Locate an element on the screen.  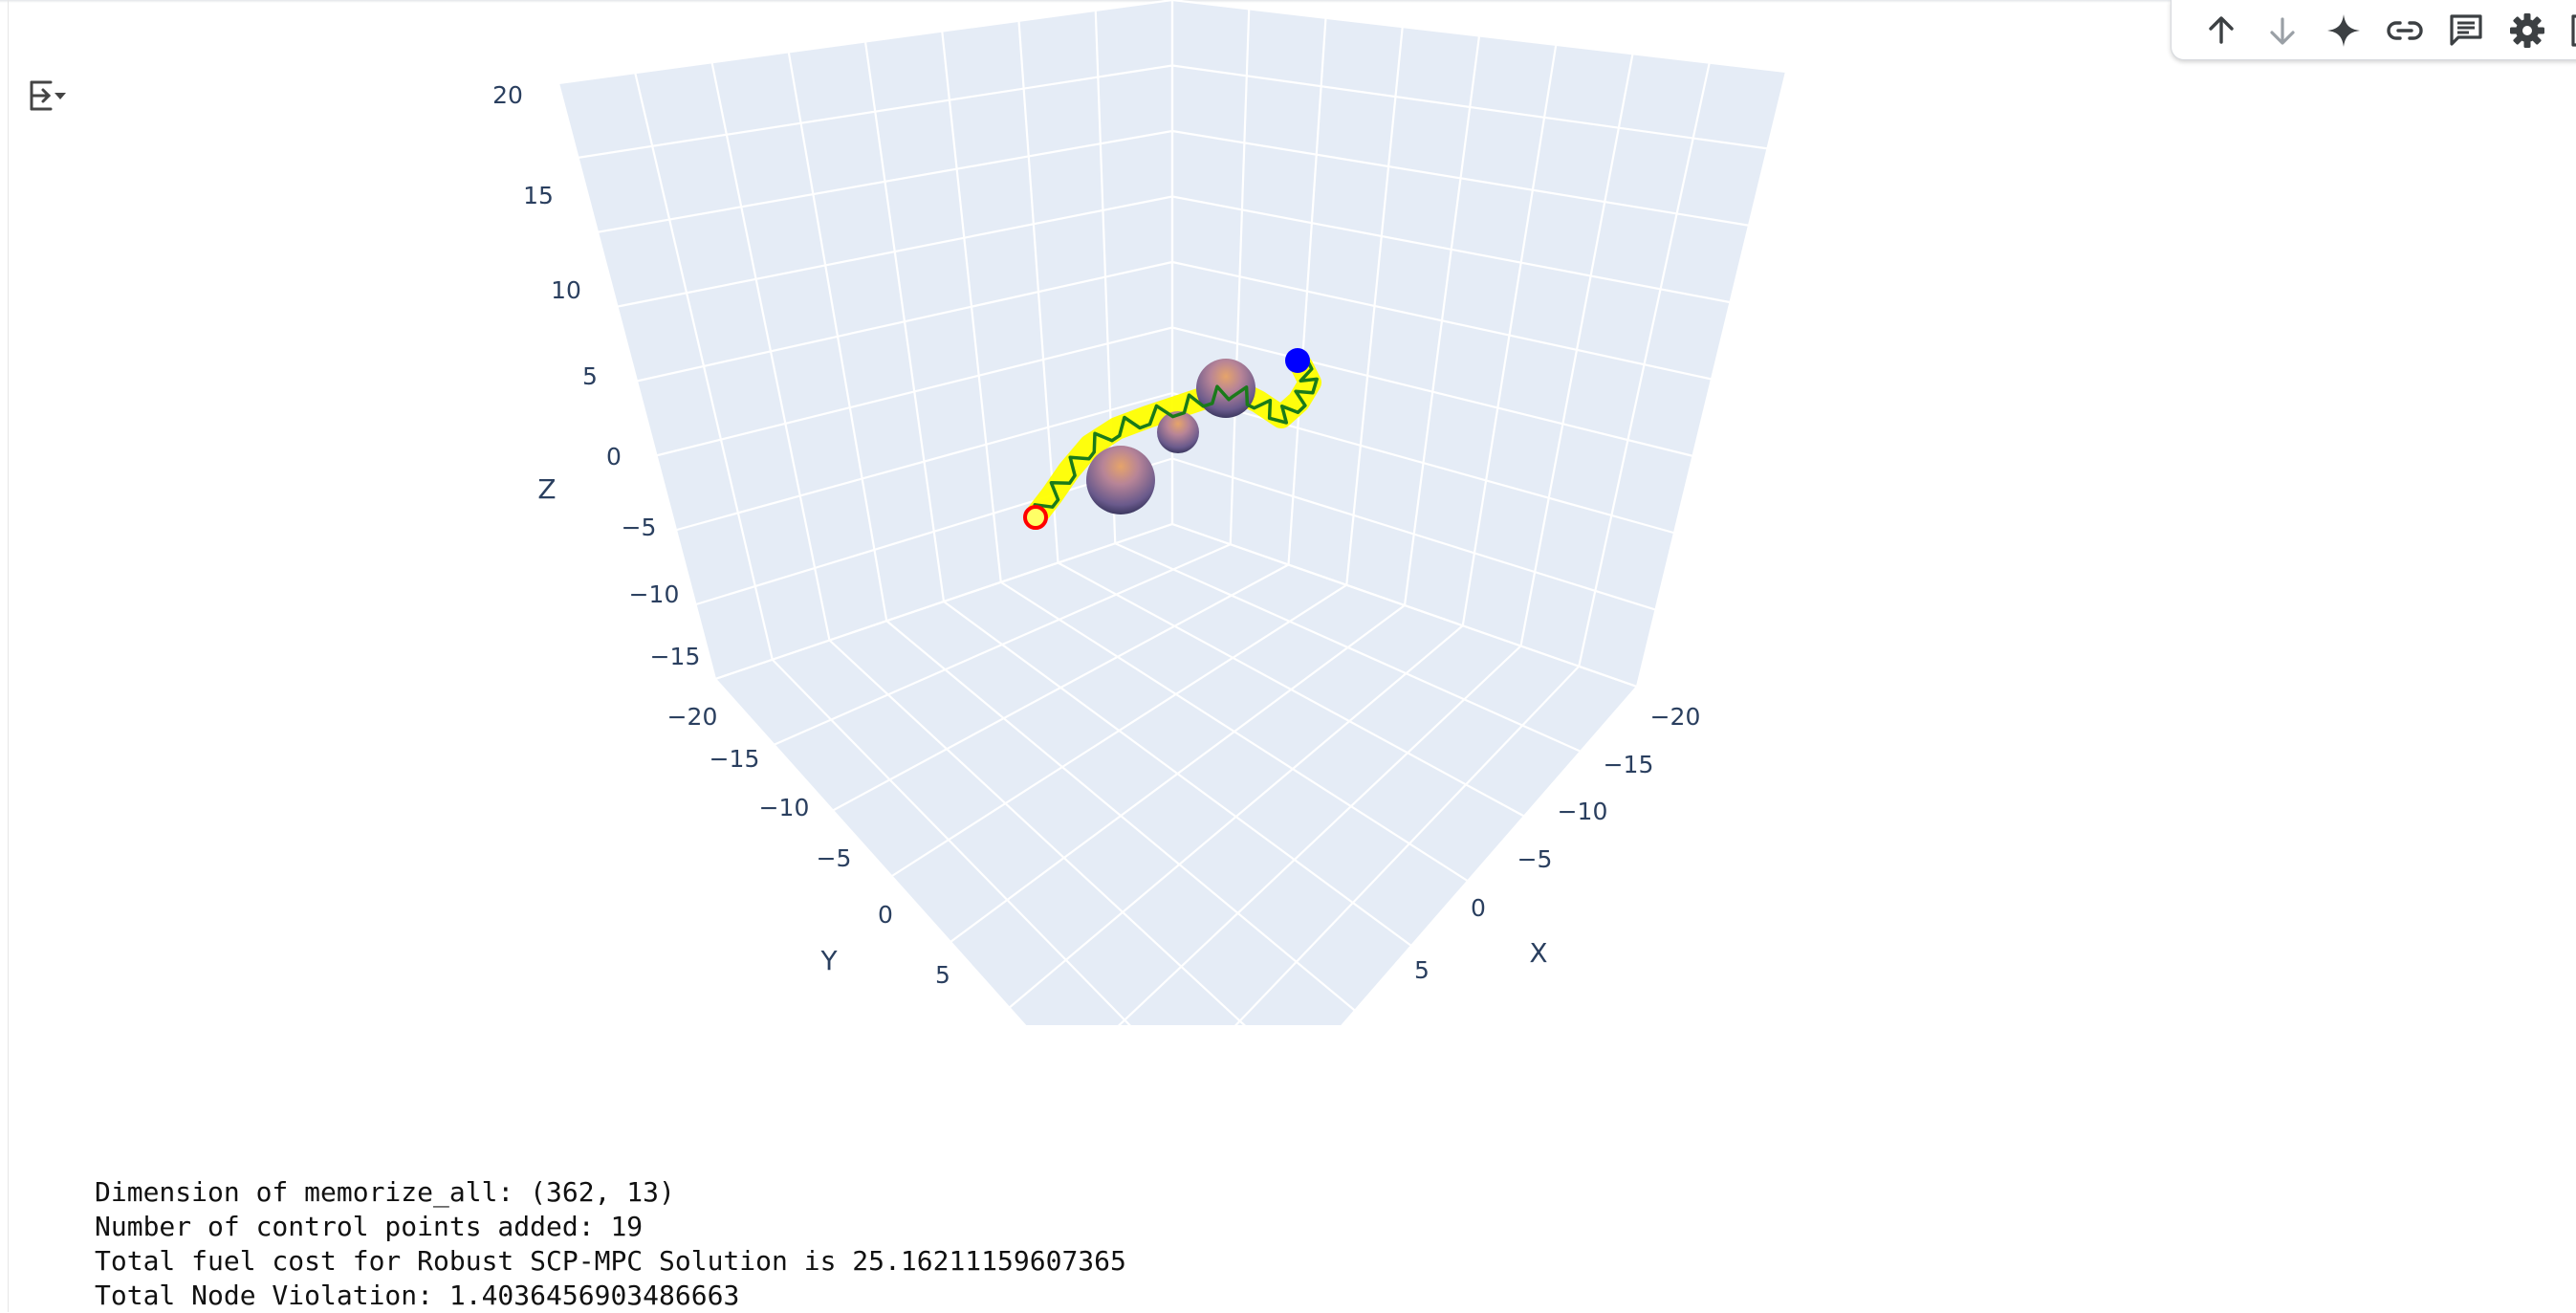
gear-icon is located at coordinates (2527, 30).